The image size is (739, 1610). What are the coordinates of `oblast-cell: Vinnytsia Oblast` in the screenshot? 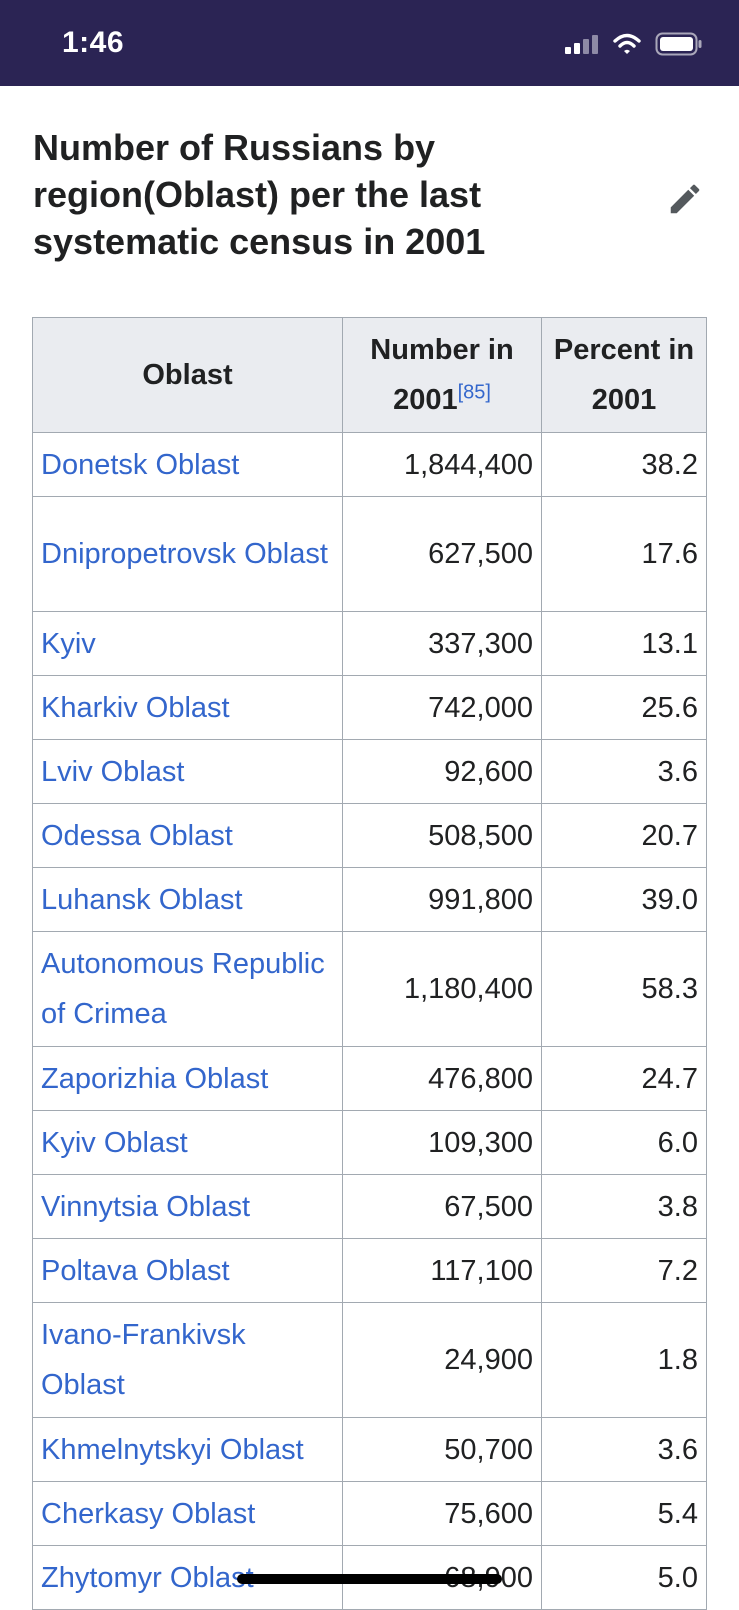 It's located at (187, 1206).